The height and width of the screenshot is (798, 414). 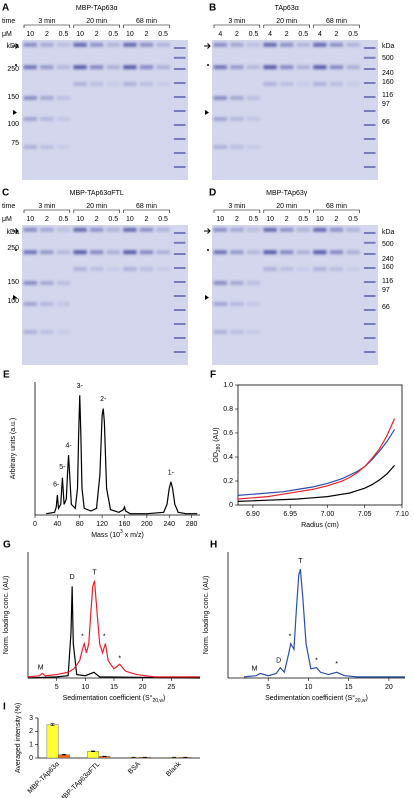 I want to click on annotation: T, so click(x=94, y=572).